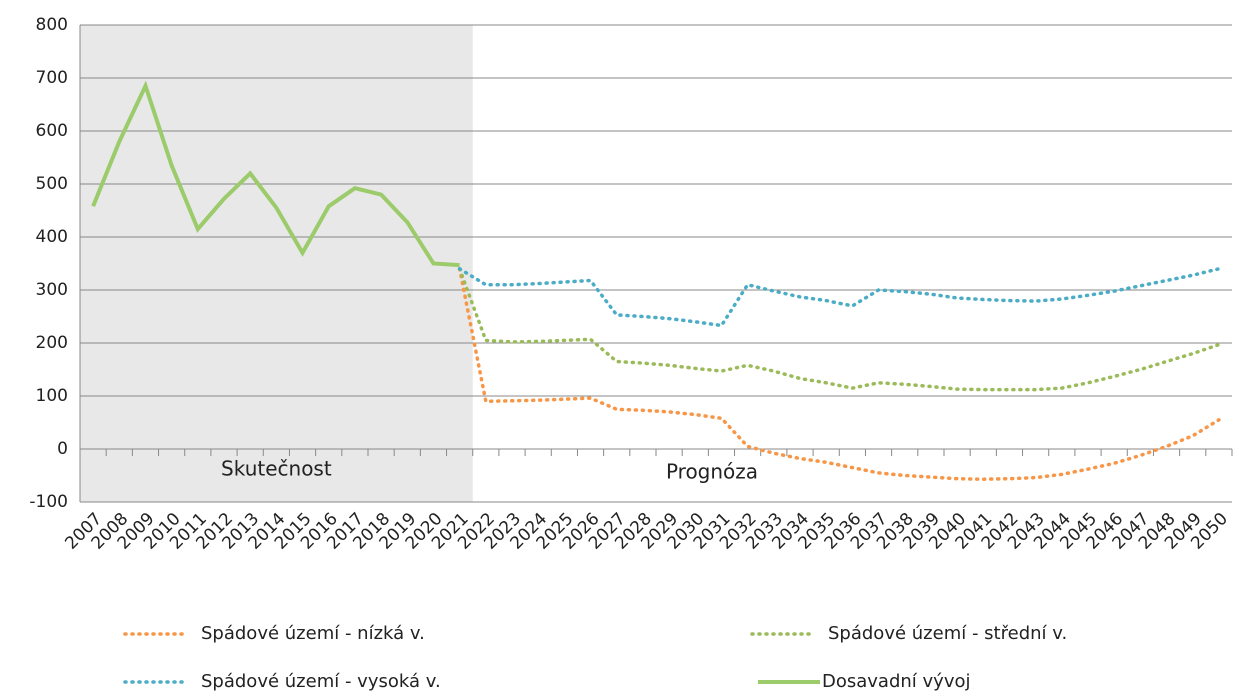 The width and height of the screenshot is (1239, 697). I want to click on y-tick-label: 200, so click(52, 343).